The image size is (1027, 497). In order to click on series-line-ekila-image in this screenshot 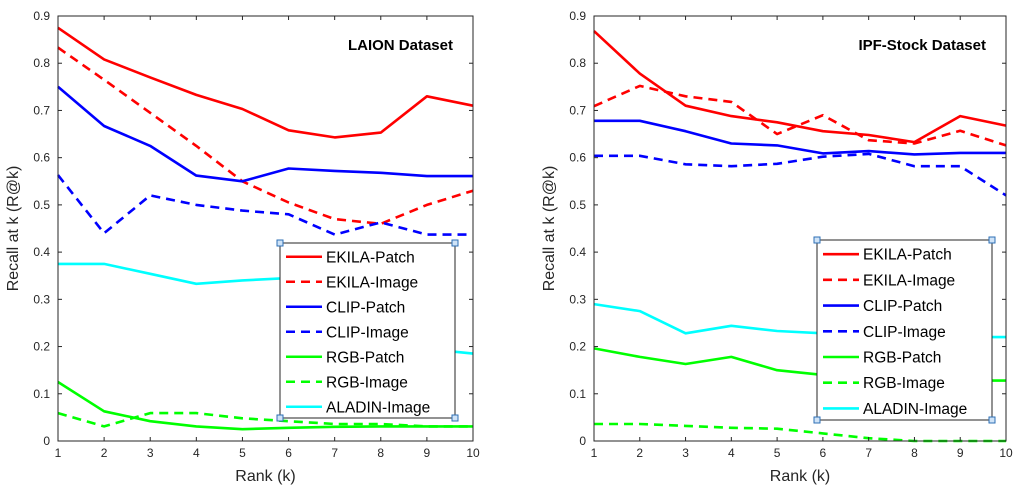, I will do `click(265, 136)`.